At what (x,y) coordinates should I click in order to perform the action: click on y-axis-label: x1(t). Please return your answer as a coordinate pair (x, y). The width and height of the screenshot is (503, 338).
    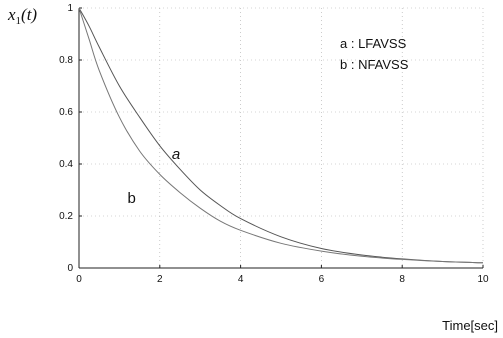
    Looking at the image, I should click on (22, 16).